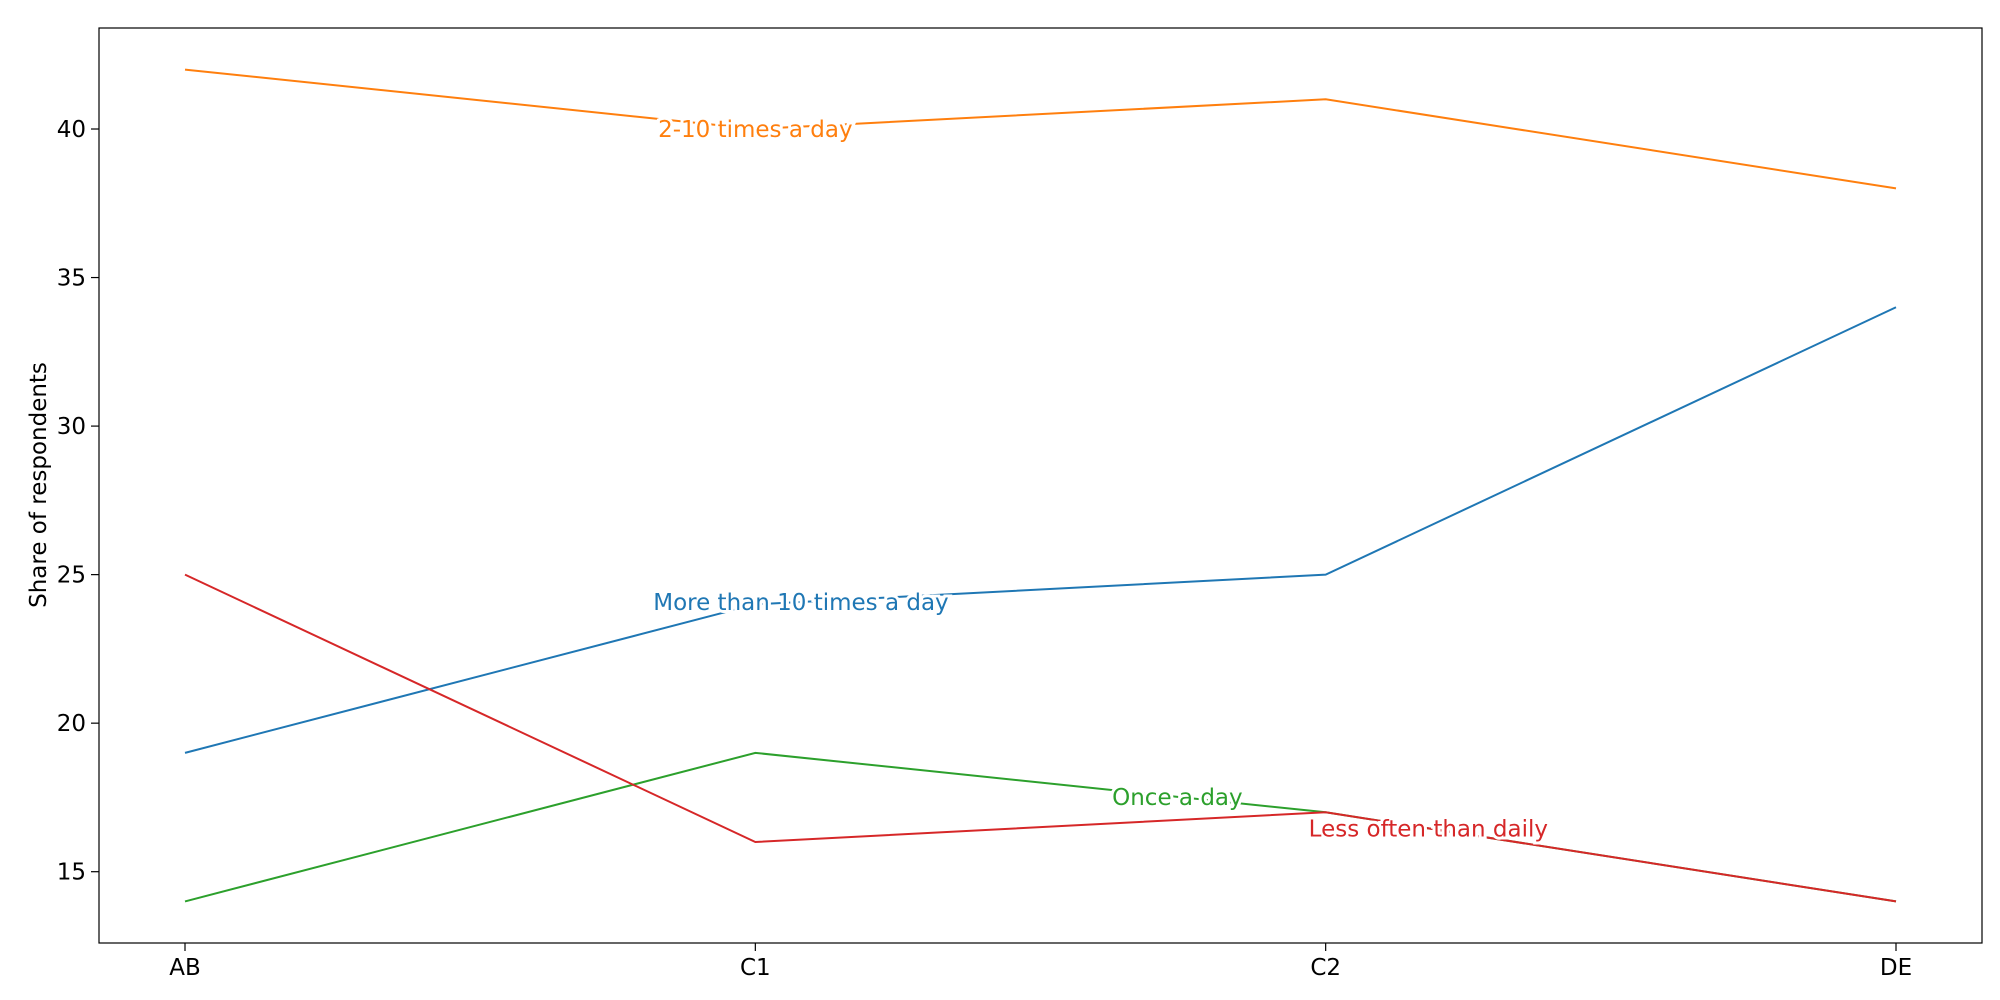 The image size is (2000, 1000). What do you see at coordinates (185, 968) in the screenshot?
I see `x-tick-label: AB` at bounding box center [185, 968].